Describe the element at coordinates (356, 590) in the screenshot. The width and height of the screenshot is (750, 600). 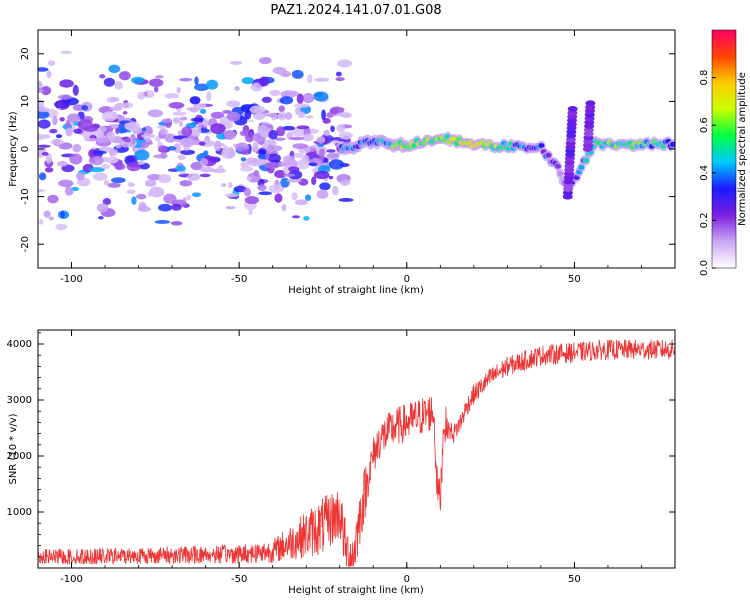
I see `snr-xlabel: Height of straight line (km)` at that location.